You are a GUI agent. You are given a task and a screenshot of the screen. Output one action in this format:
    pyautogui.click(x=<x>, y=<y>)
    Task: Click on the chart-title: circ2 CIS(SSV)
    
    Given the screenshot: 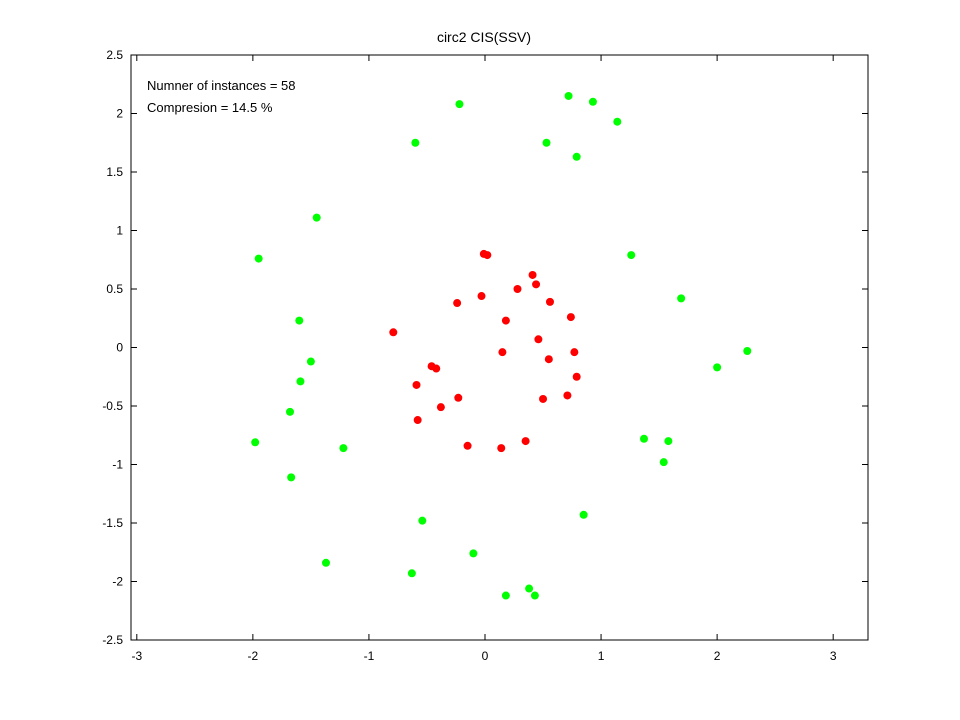 What is the action you would take?
    pyautogui.click(x=484, y=37)
    